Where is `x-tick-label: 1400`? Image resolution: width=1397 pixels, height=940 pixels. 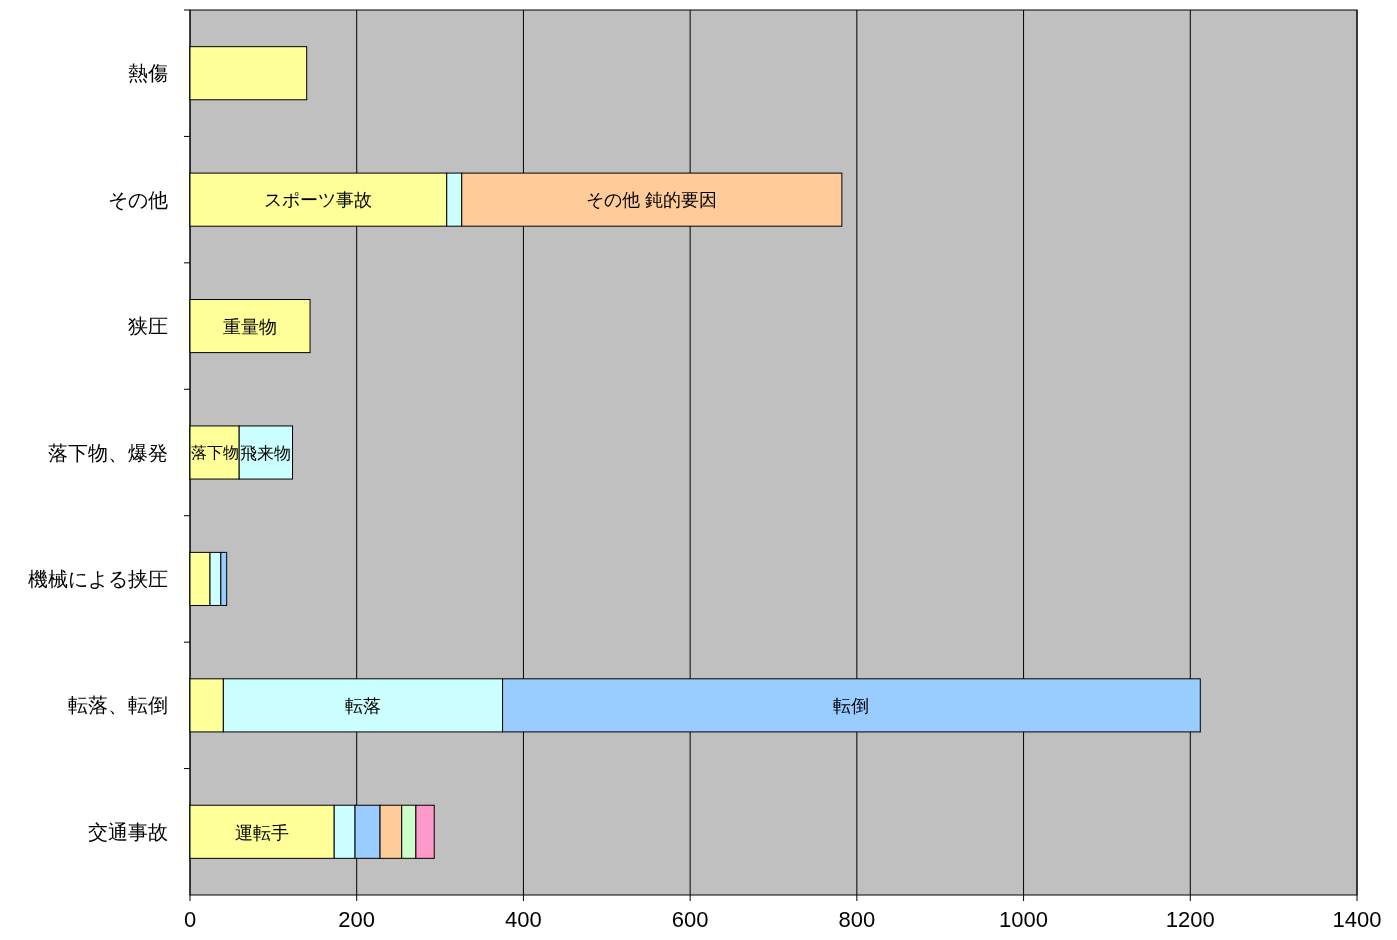
x-tick-label: 1400 is located at coordinates (1357, 919).